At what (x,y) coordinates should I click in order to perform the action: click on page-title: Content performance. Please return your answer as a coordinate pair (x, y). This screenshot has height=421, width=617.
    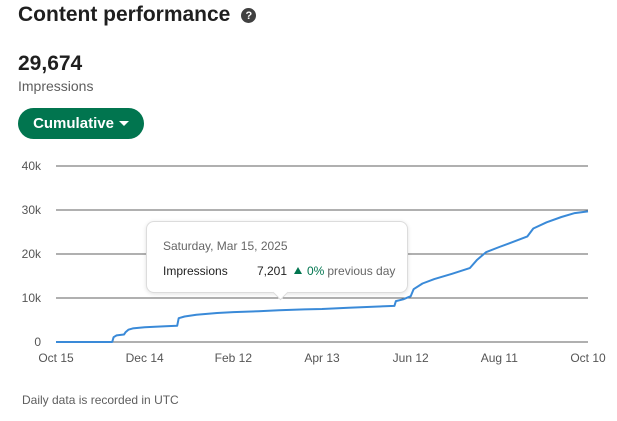
    Looking at the image, I should click on (124, 14).